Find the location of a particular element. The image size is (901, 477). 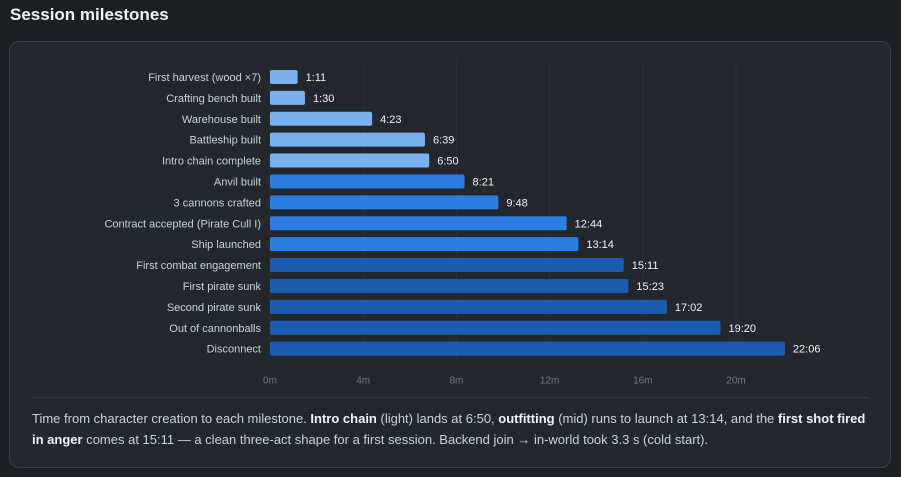

caption-intro-chain: Intro chain is located at coordinates (343, 418).